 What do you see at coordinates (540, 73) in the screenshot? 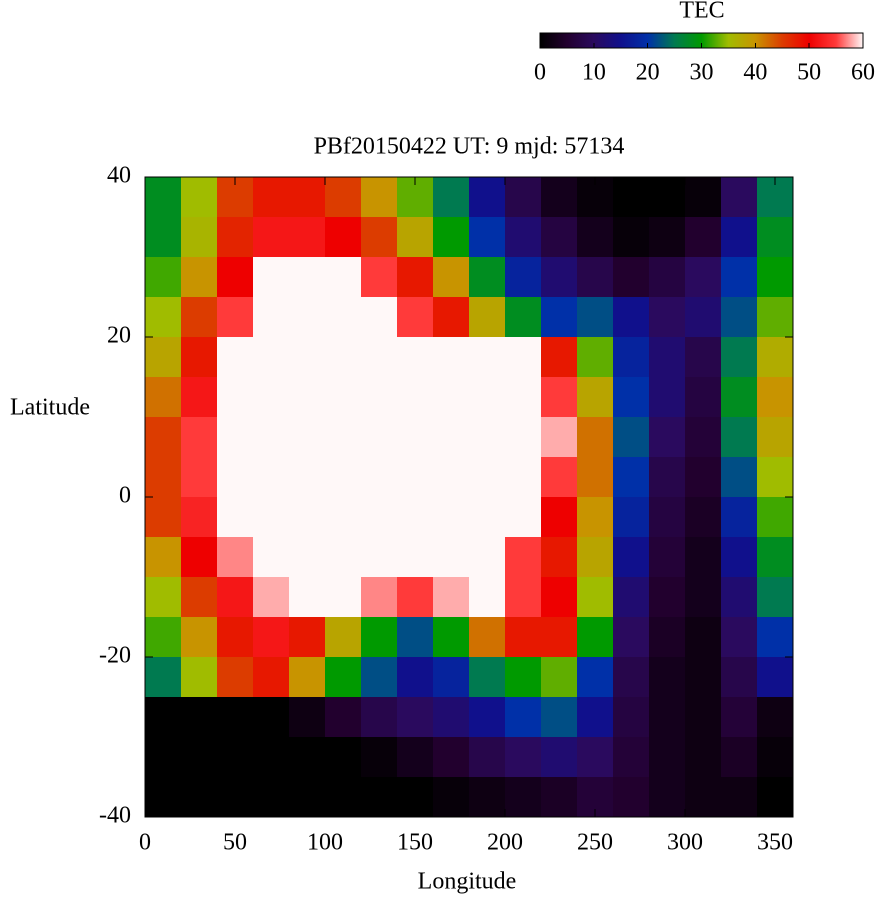
I see `colorbar-tick-label: 0` at bounding box center [540, 73].